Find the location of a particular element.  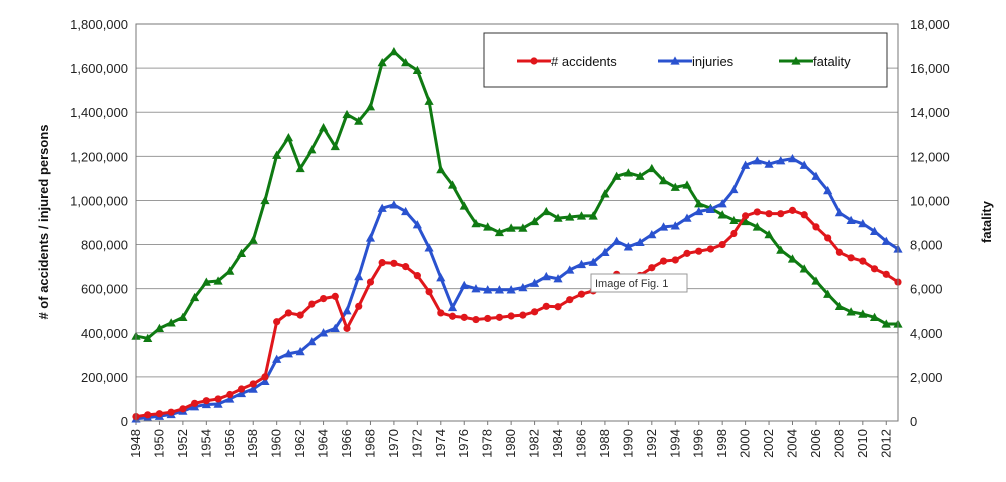

y2-tick-label: 8,000 is located at coordinates (926, 245).